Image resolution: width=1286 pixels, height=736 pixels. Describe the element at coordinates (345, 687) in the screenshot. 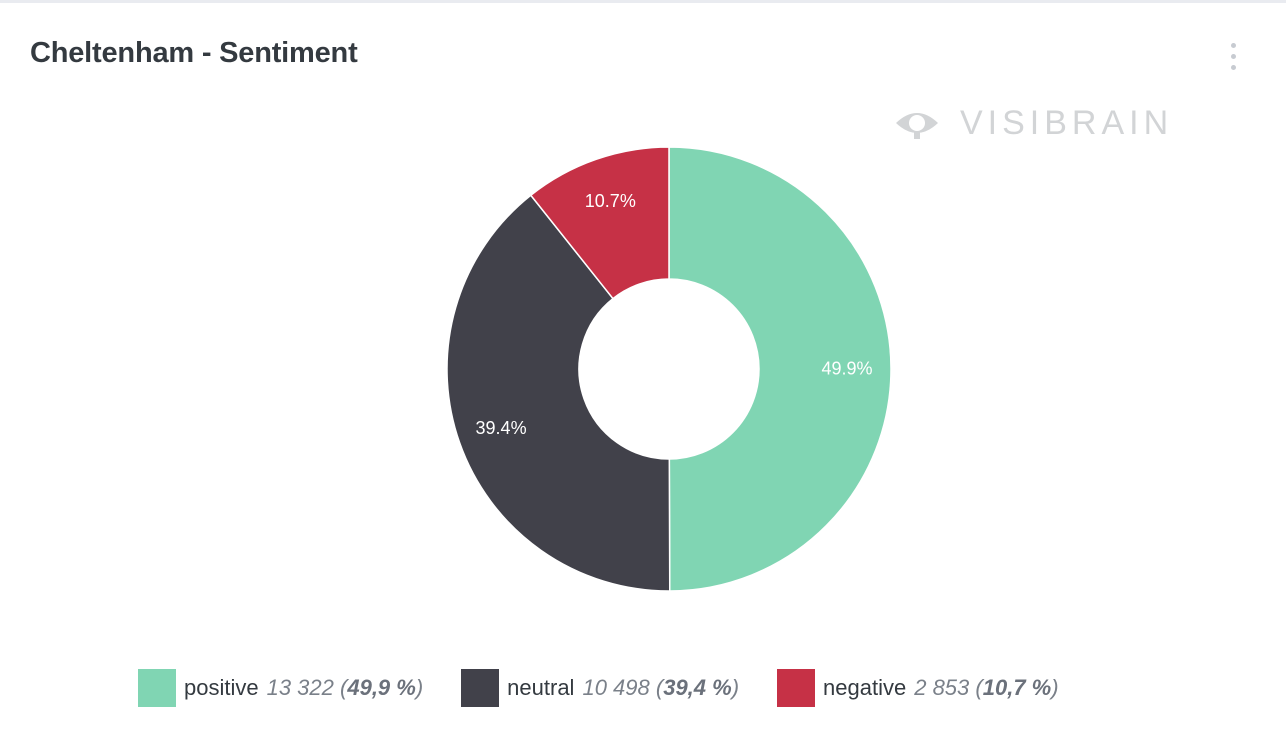

I see `legend-stats: 13 322 (49,9 %)` at that location.